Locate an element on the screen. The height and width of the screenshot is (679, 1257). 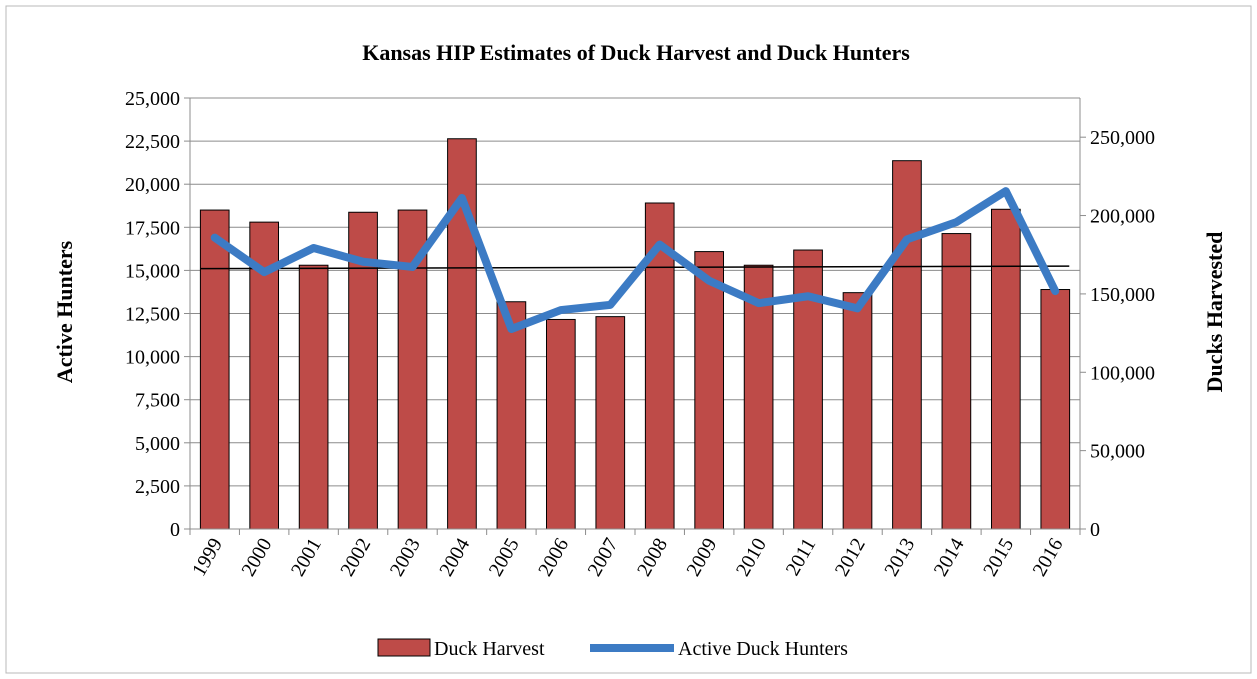
trend-layer is located at coordinates (635, 267).